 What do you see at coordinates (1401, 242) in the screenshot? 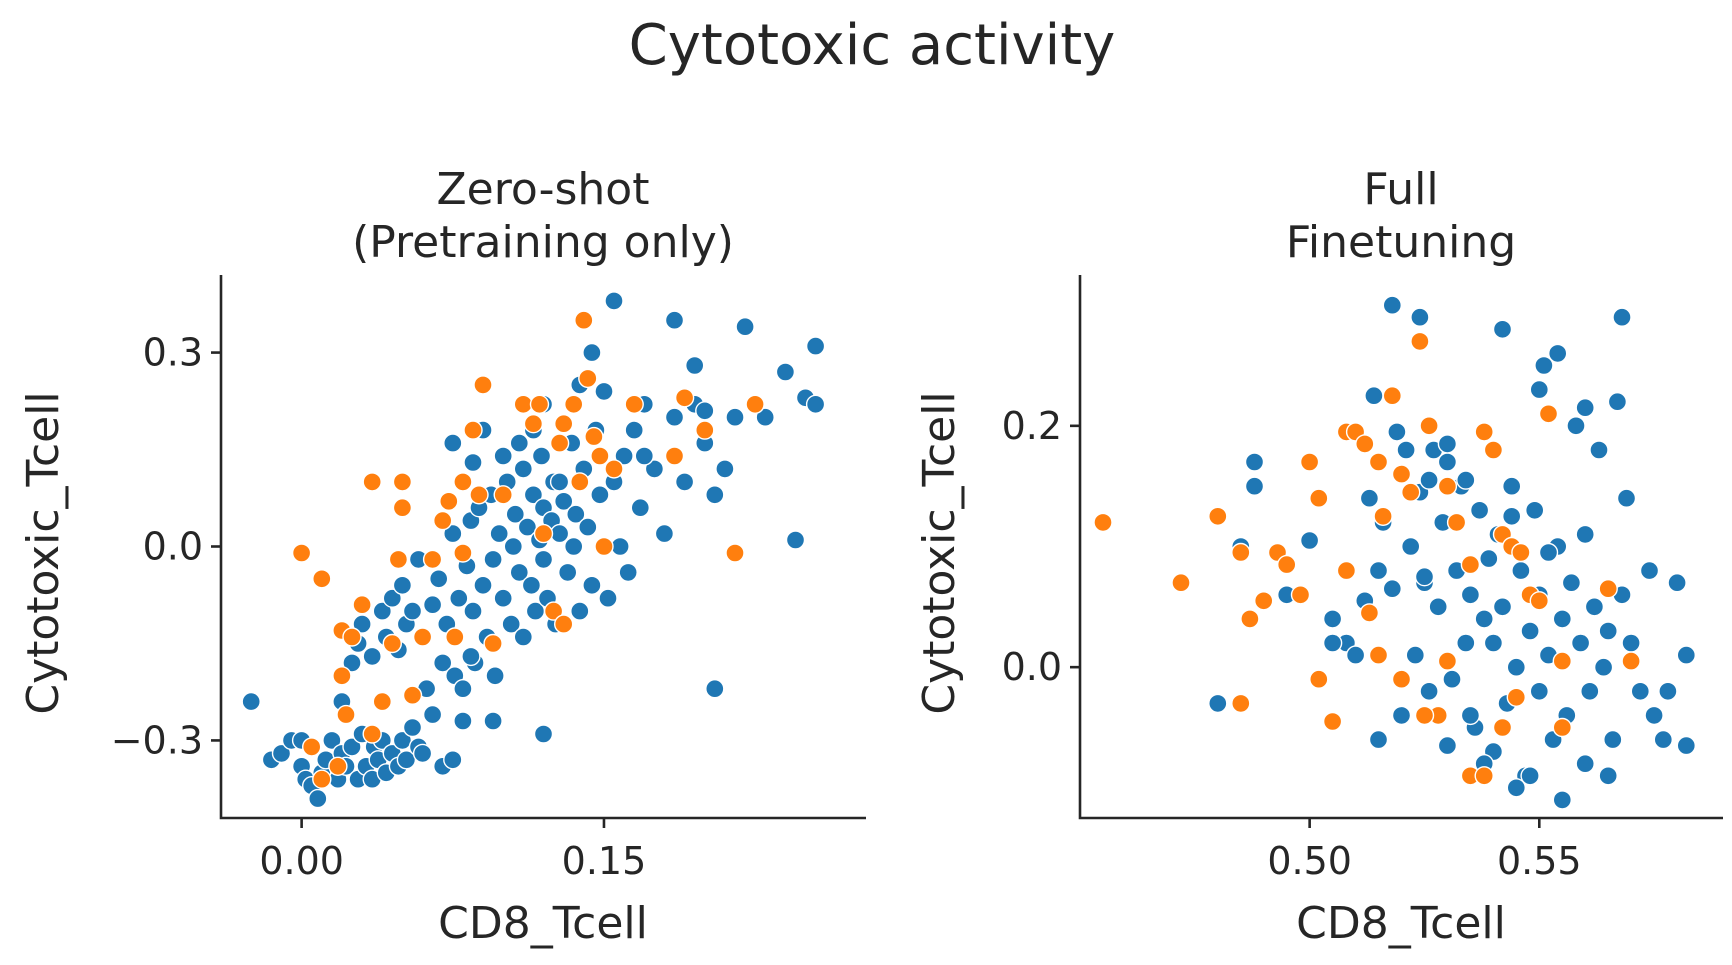
I see `panel-title-line2: Finetuning` at bounding box center [1401, 242].